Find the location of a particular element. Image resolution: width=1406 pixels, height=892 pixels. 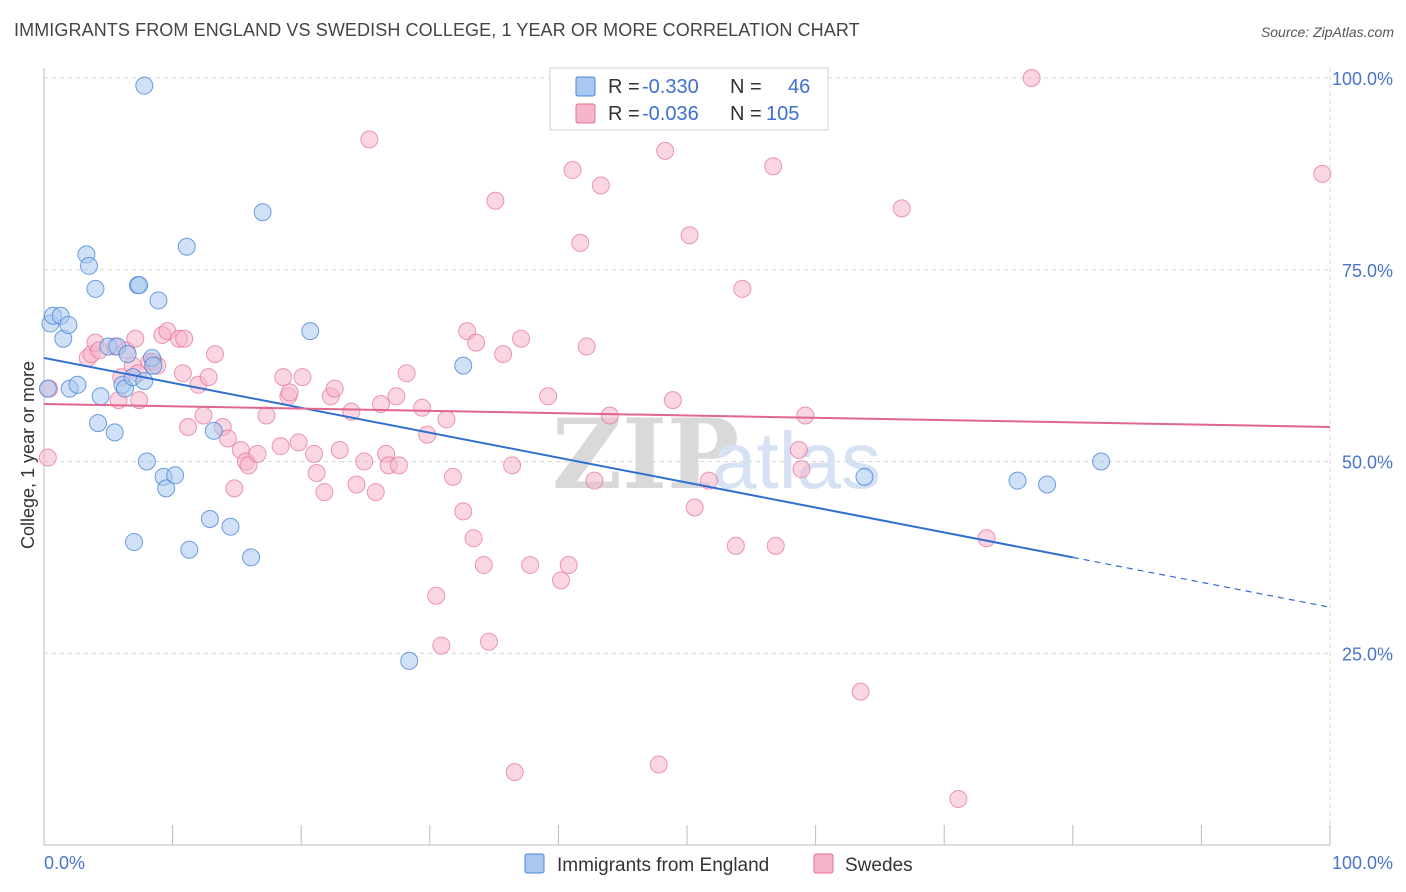

legend-n-label-1: N = is located at coordinates (746, 87).